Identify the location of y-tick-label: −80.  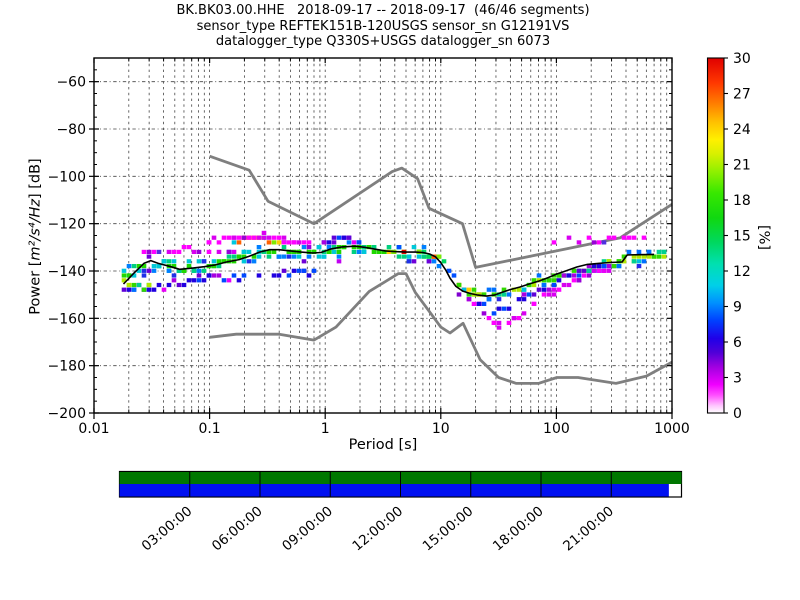
(71, 130).